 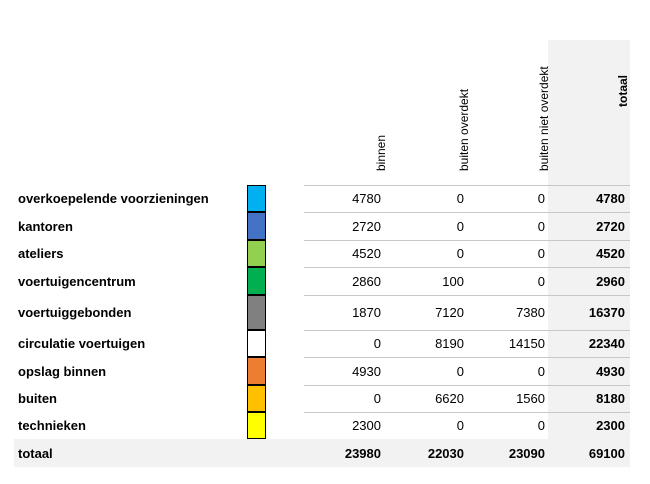 I want to click on column-header-buiten-niet-overdekt: buiten niet overdekt, so click(x=544, y=118).